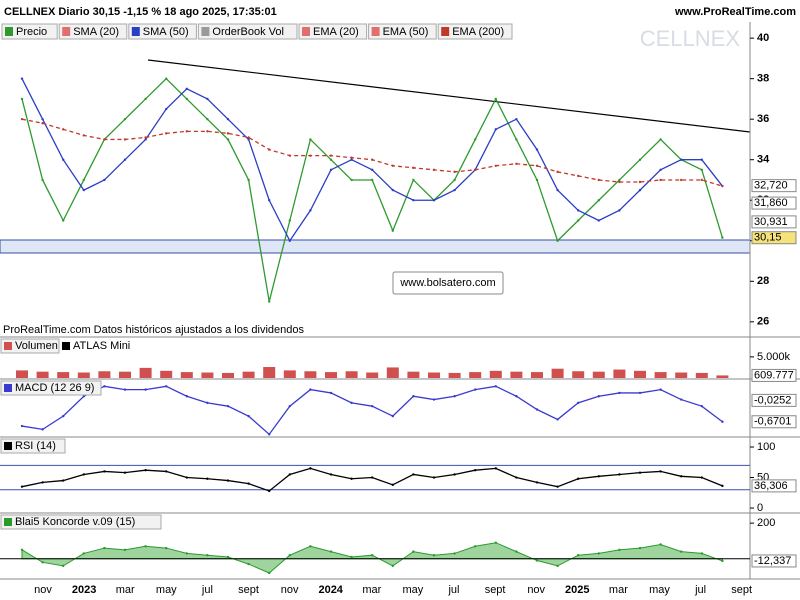  What do you see at coordinates (766, 447) in the screenshot?
I see `y-tick-label: 100` at bounding box center [766, 447].